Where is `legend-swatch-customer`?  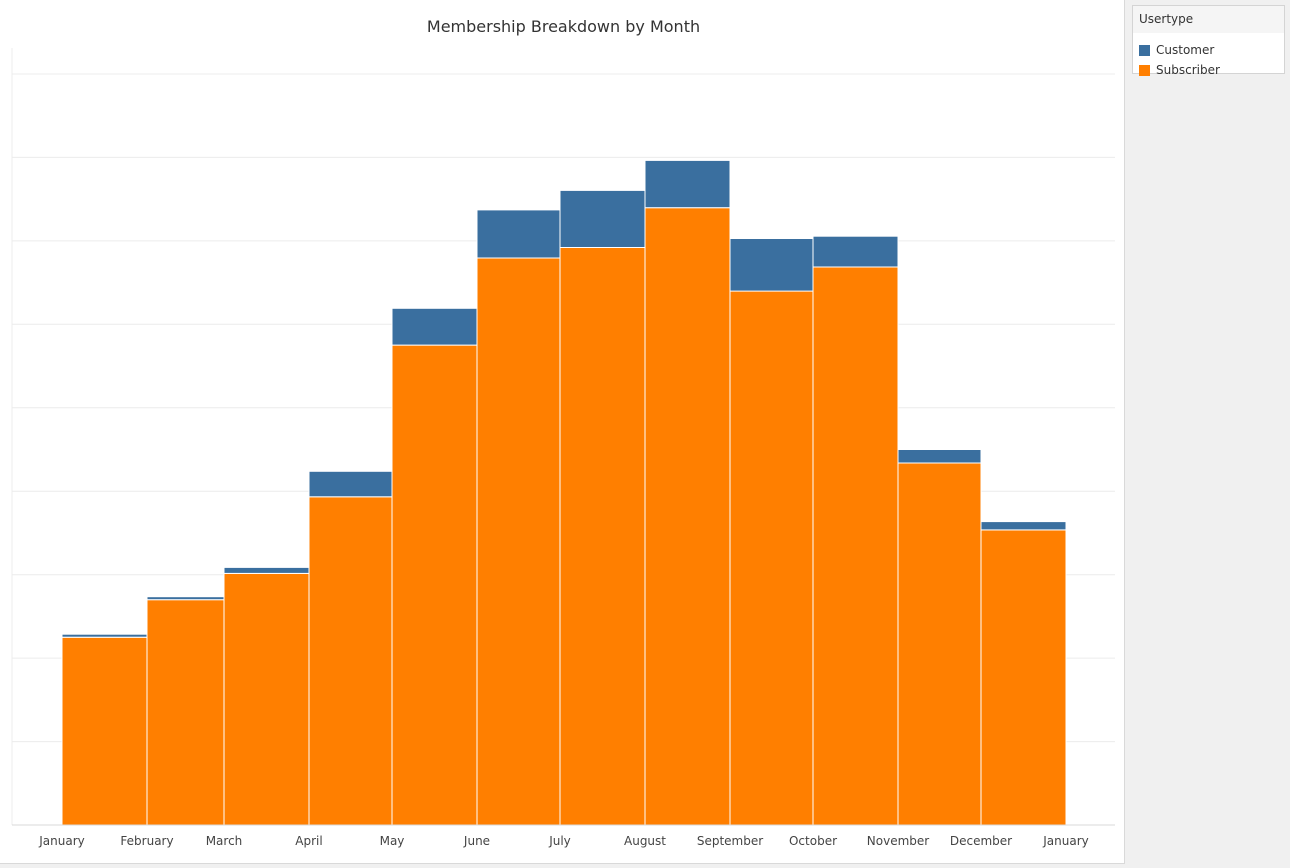 legend-swatch-customer is located at coordinates (1144, 50).